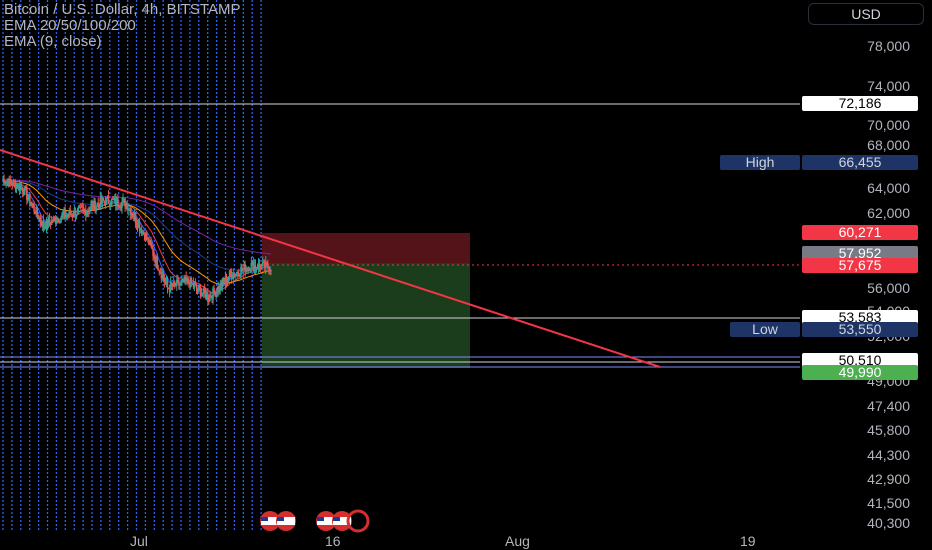  Describe the element at coordinates (366, 315) in the screenshot. I see `profit-target-zone` at that location.